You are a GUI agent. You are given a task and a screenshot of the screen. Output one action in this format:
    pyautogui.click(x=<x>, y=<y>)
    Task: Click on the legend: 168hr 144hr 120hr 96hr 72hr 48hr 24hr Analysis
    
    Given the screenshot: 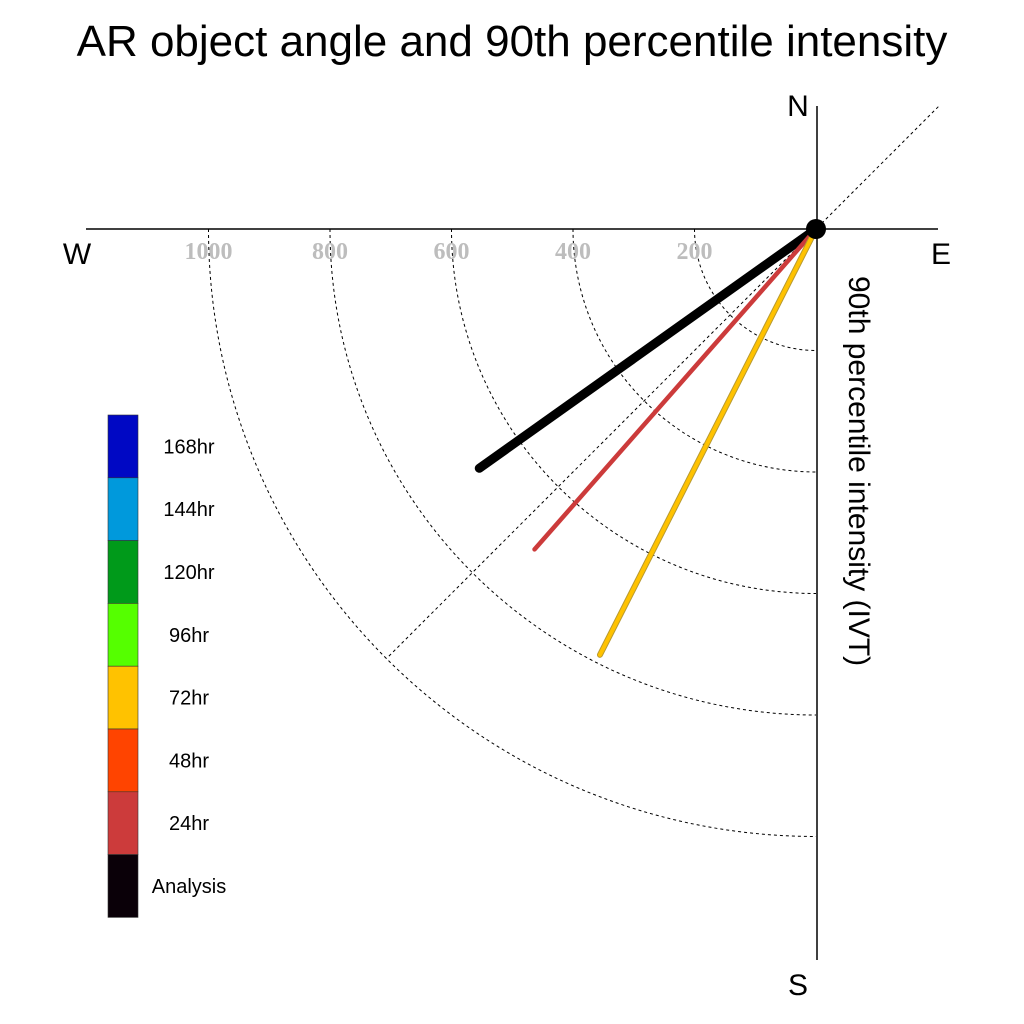 What is the action you would take?
    pyautogui.click(x=166, y=666)
    